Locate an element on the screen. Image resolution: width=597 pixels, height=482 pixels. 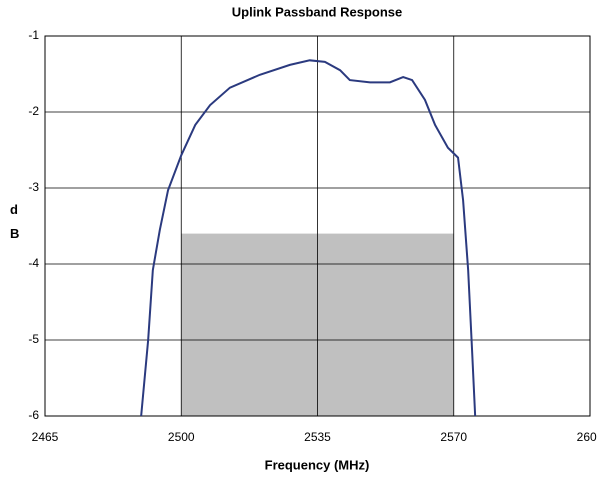
y-tick-label: -3 is located at coordinates (33, 187).